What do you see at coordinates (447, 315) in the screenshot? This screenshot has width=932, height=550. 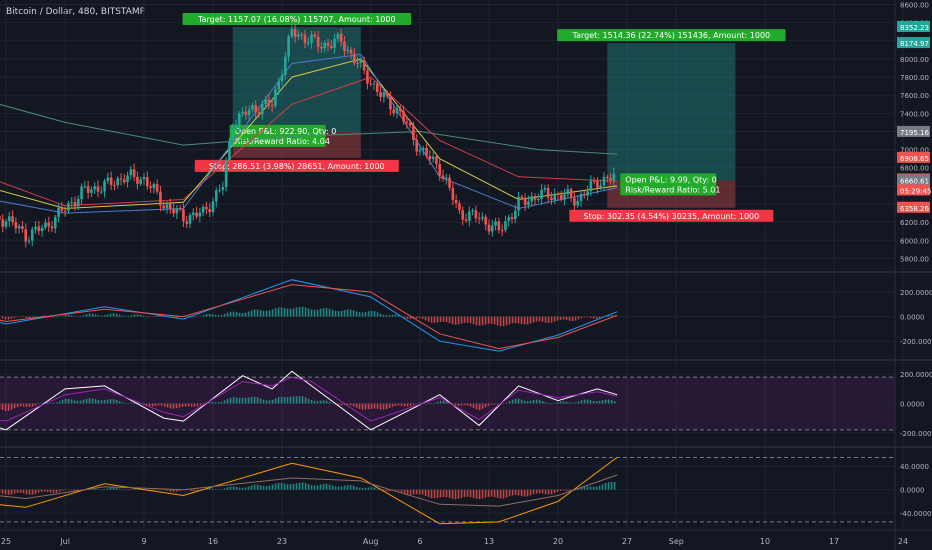 I see `macd-pane` at bounding box center [447, 315].